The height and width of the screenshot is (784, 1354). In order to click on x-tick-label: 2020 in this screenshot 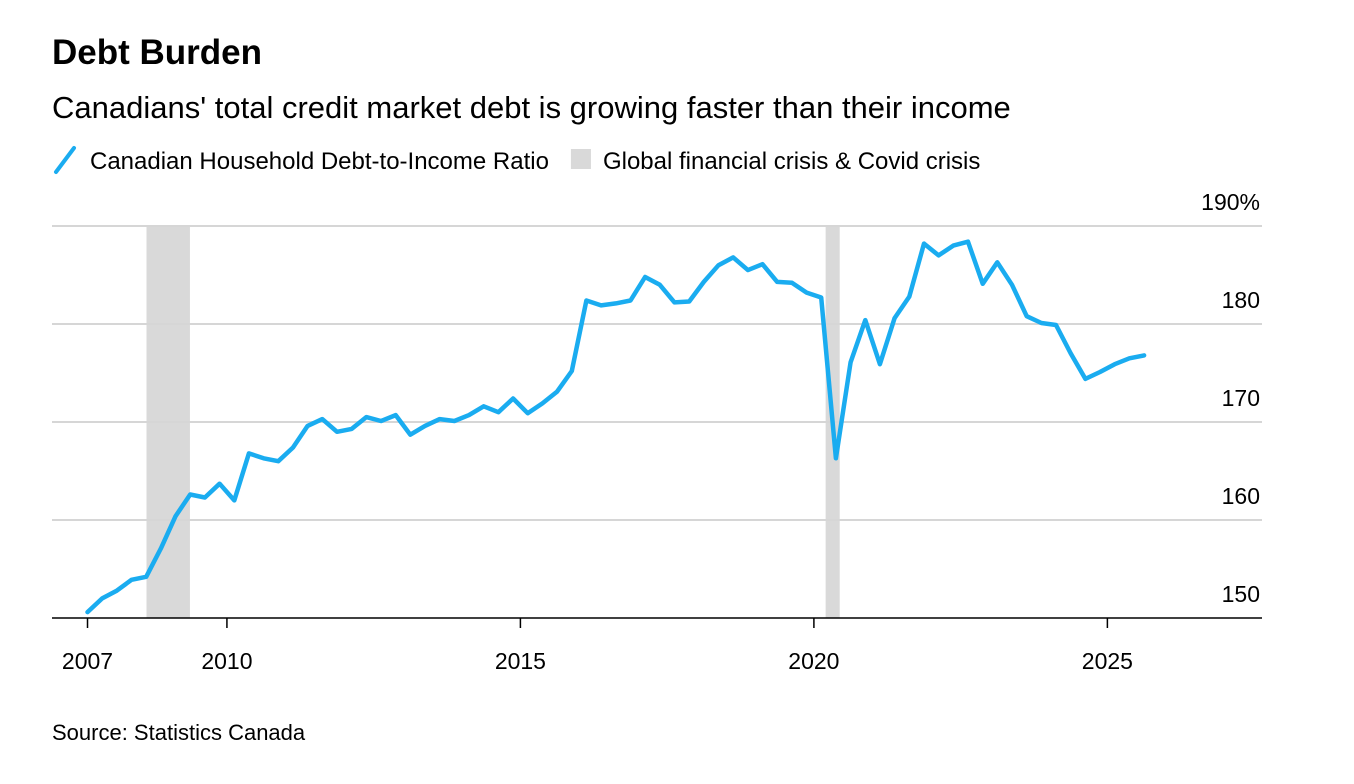, I will do `click(813, 661)`.